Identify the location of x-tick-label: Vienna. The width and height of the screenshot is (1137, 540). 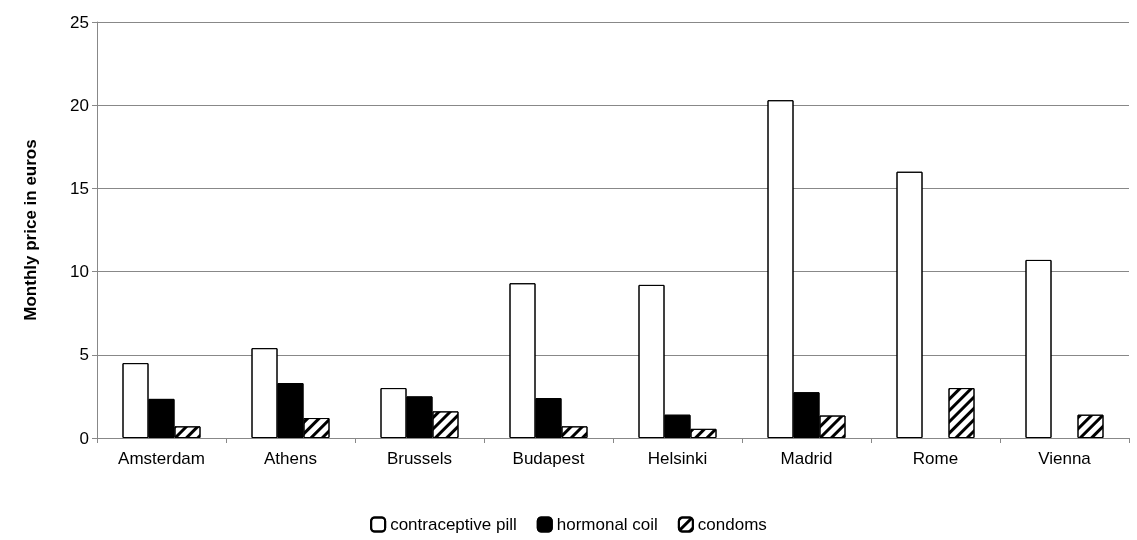
(1065, 458).